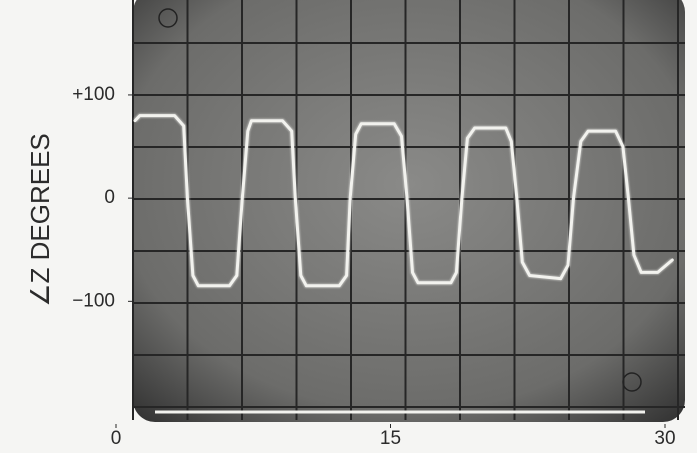 The height and width of the screenshot is (453, 697). I want to click on y-axis-label: ∠Z DEGREES, so click(40, 220).